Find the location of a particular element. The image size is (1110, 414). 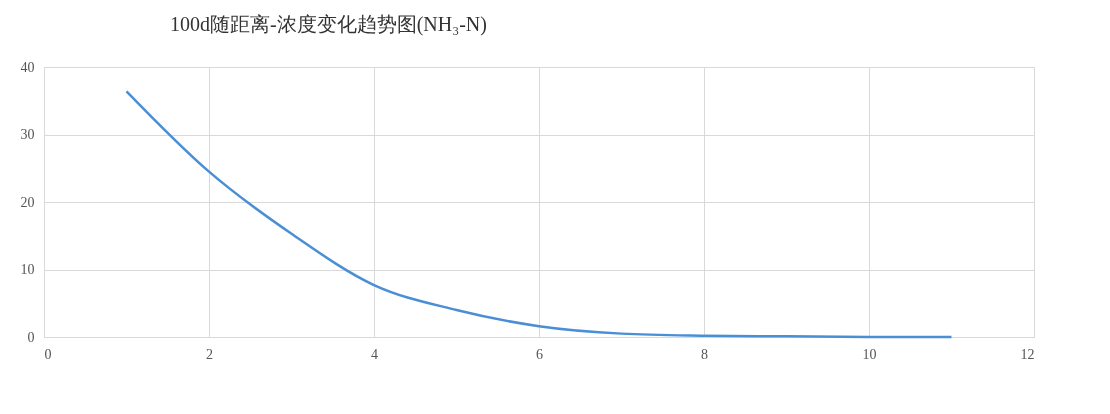

y-tick-label: 0 is located at coordinates (31, 337).